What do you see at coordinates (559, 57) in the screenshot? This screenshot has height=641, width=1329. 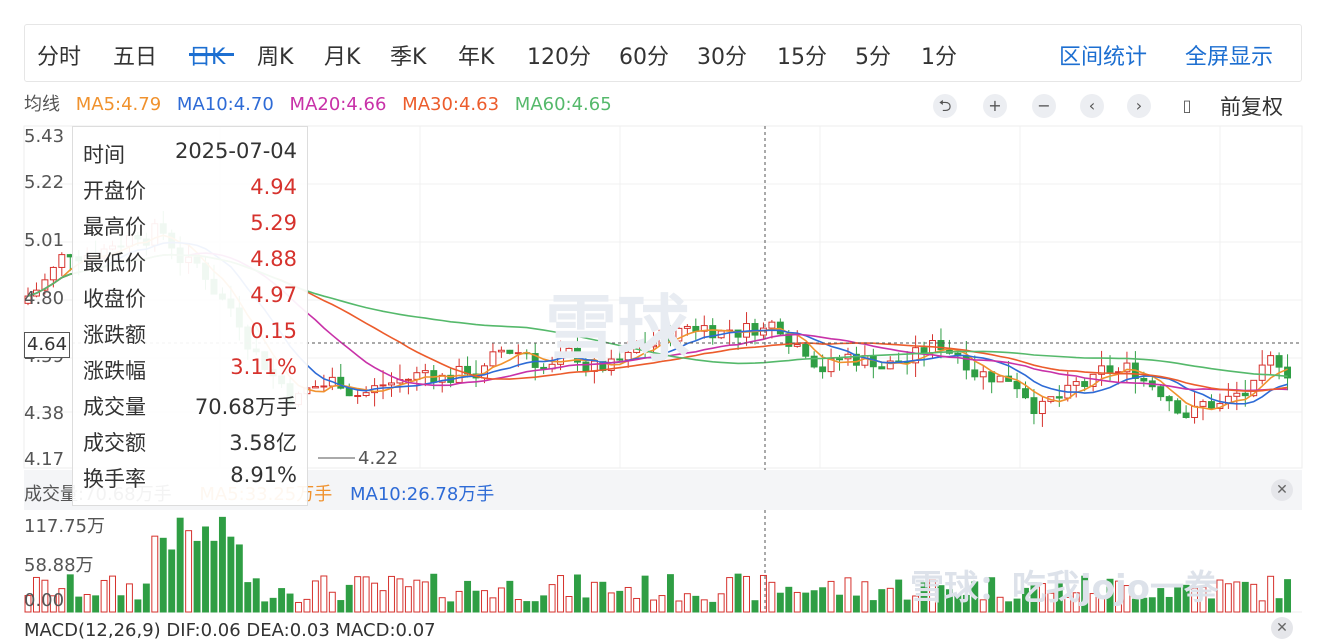 I see `tab-120min: 120分` at bounding box center [559, 57].